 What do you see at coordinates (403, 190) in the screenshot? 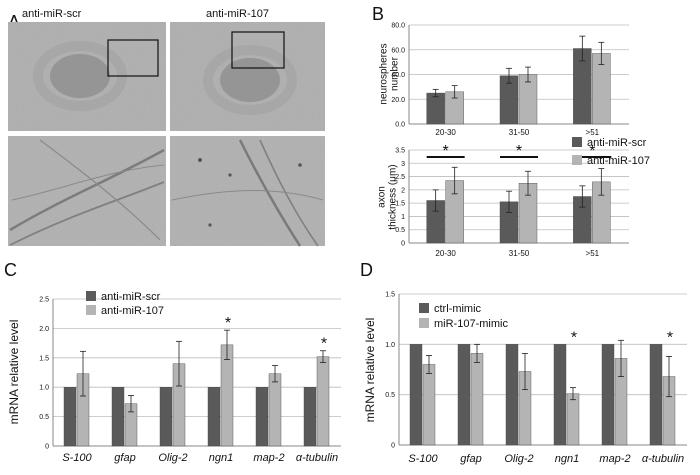
I see `y-tick-label: 2` at bounding box center [403, 190].